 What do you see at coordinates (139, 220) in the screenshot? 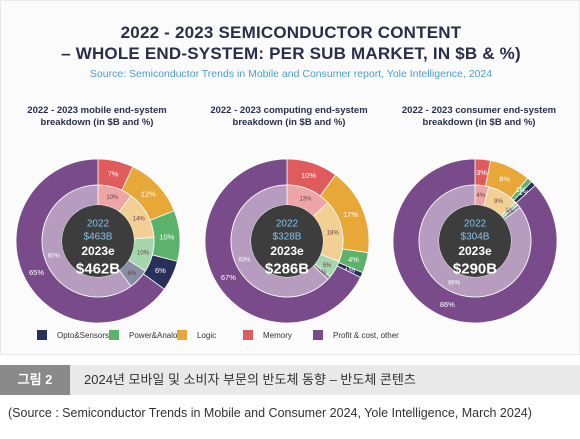
I see `mobile-2022-label-logic: 14%` at bounding box center [139, 220].